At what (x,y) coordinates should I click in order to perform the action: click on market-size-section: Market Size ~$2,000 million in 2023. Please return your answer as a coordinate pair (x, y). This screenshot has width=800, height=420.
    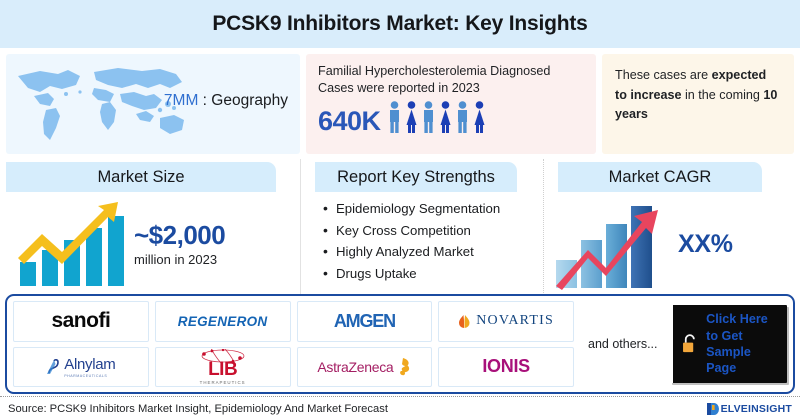
    Looking at the image, I should click on (150, 228).